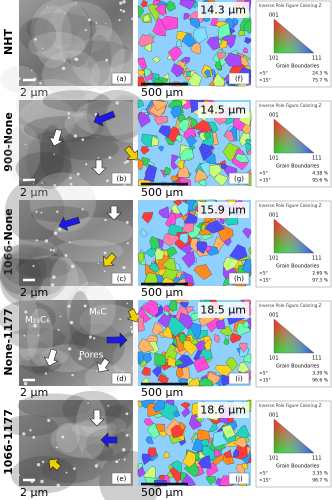 Image resolution: width=332 pixels, height=500 pixels. I want to click on sem-image: M₂₃C₆ M₆C Pores (d), so click(76, 337).